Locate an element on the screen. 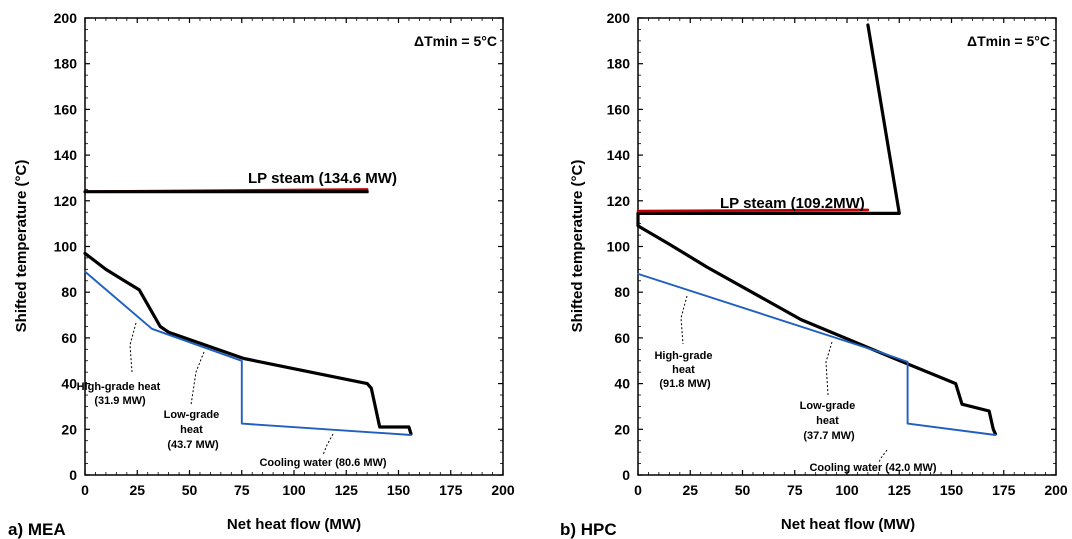 This screenshot has width=1072, height=539. annotation-low-grade-heat: Low-grade heat (37.7 MW) is located at coordinates (829, 421).